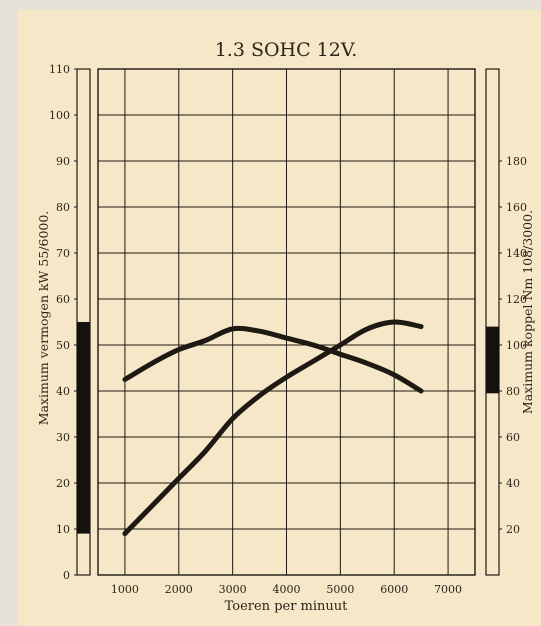 Image resolution: width=541 pixels, height=626 pixels. I want to click on torque-curve, so click(273, 359).